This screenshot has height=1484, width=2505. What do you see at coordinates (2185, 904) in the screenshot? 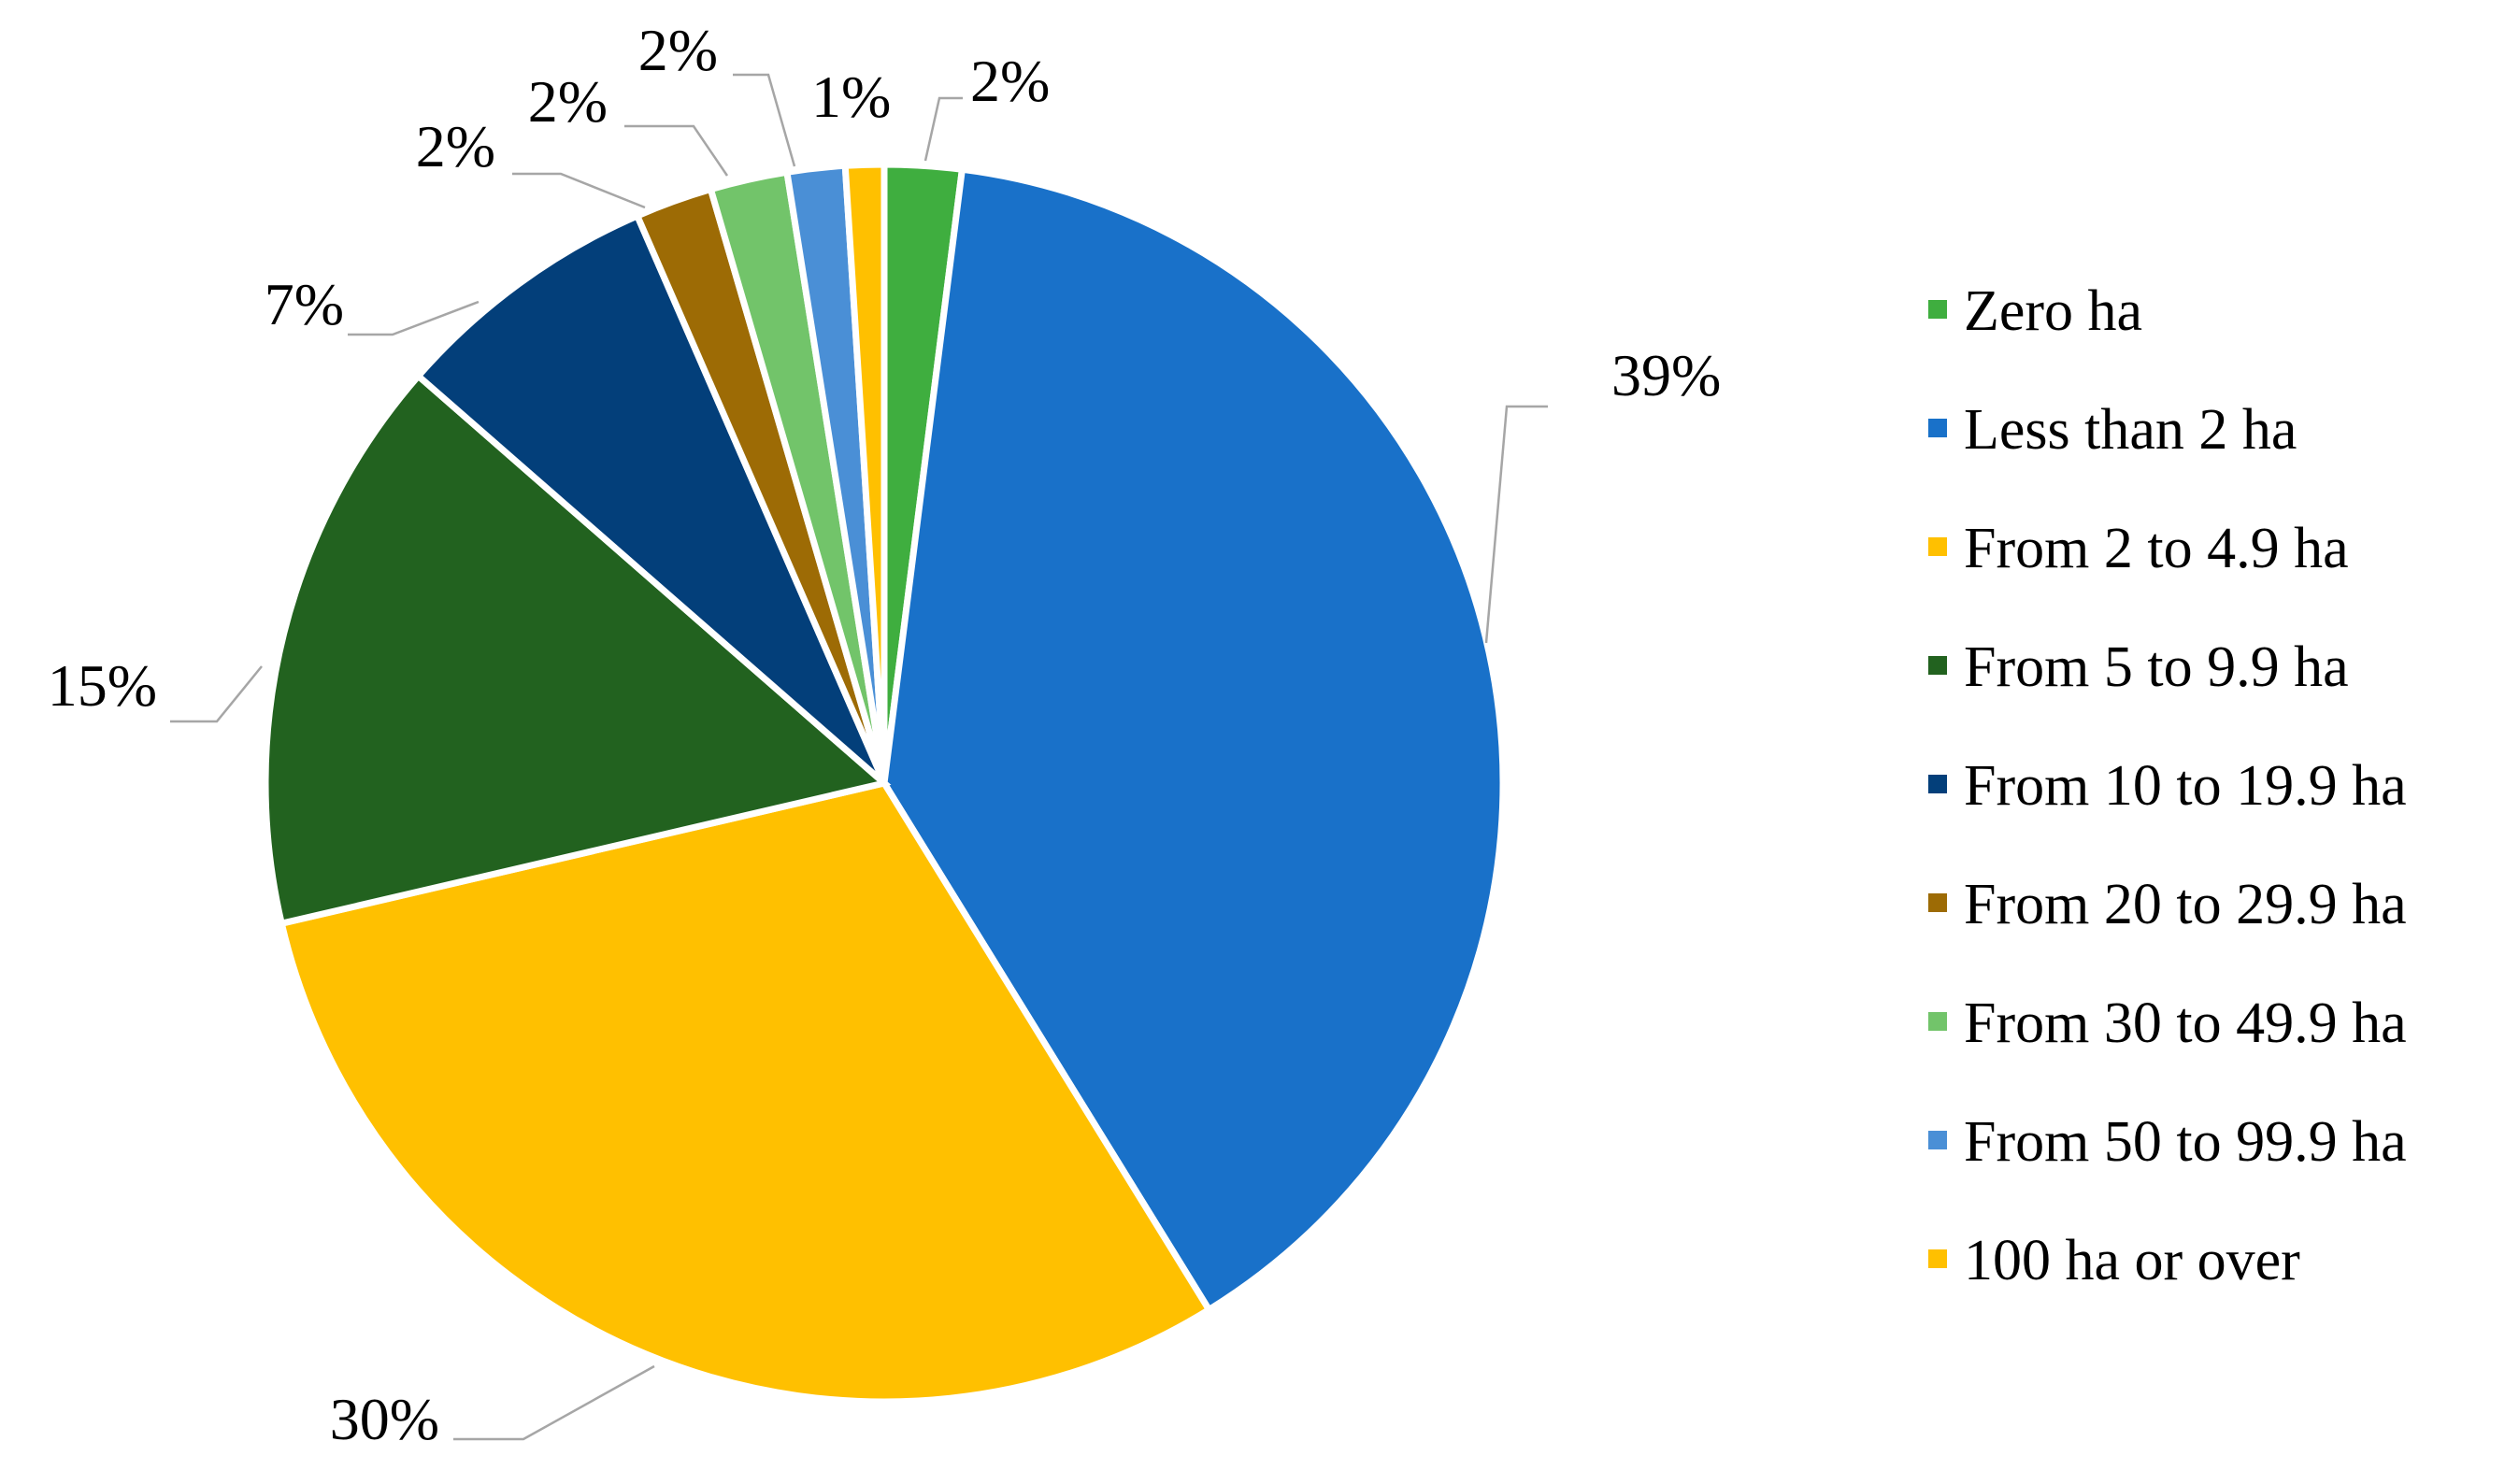
I see `legend-label-5: From 20 to 29.9 ha` at bounding box center [2185, 904].